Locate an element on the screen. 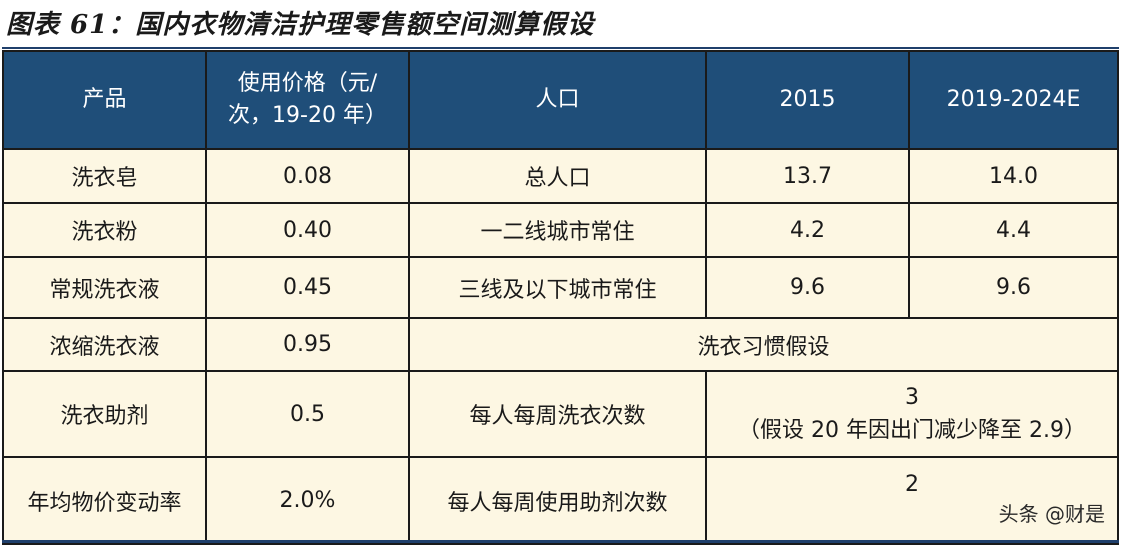 The image size is (1121, 547). header-product: 产品 is located at coordinates (104, 100).